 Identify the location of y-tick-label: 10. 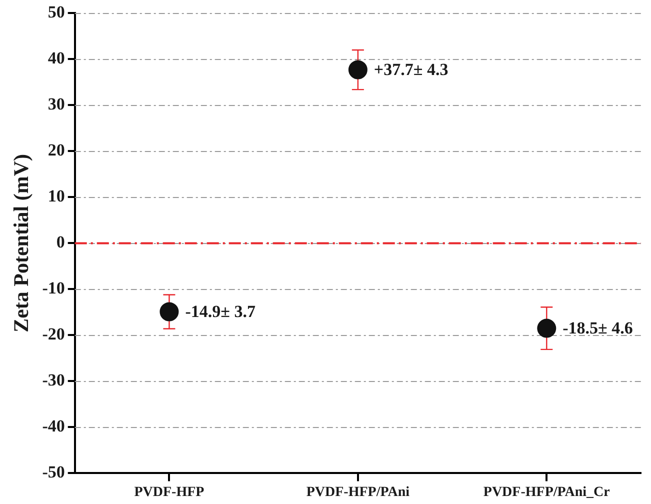
(56, 196).